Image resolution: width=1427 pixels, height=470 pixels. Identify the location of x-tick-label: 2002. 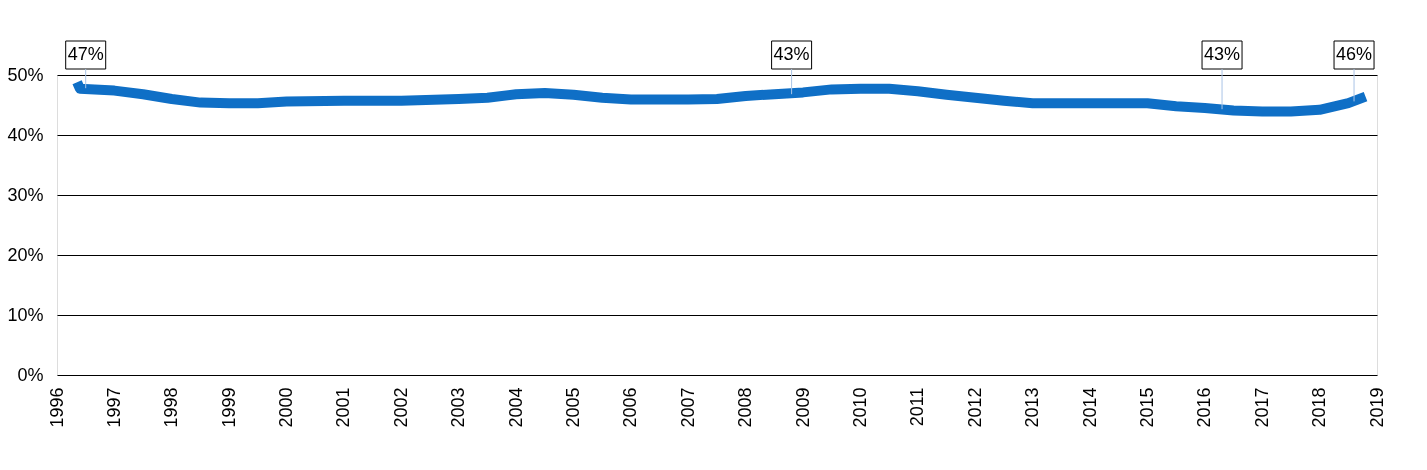
(400, 407).